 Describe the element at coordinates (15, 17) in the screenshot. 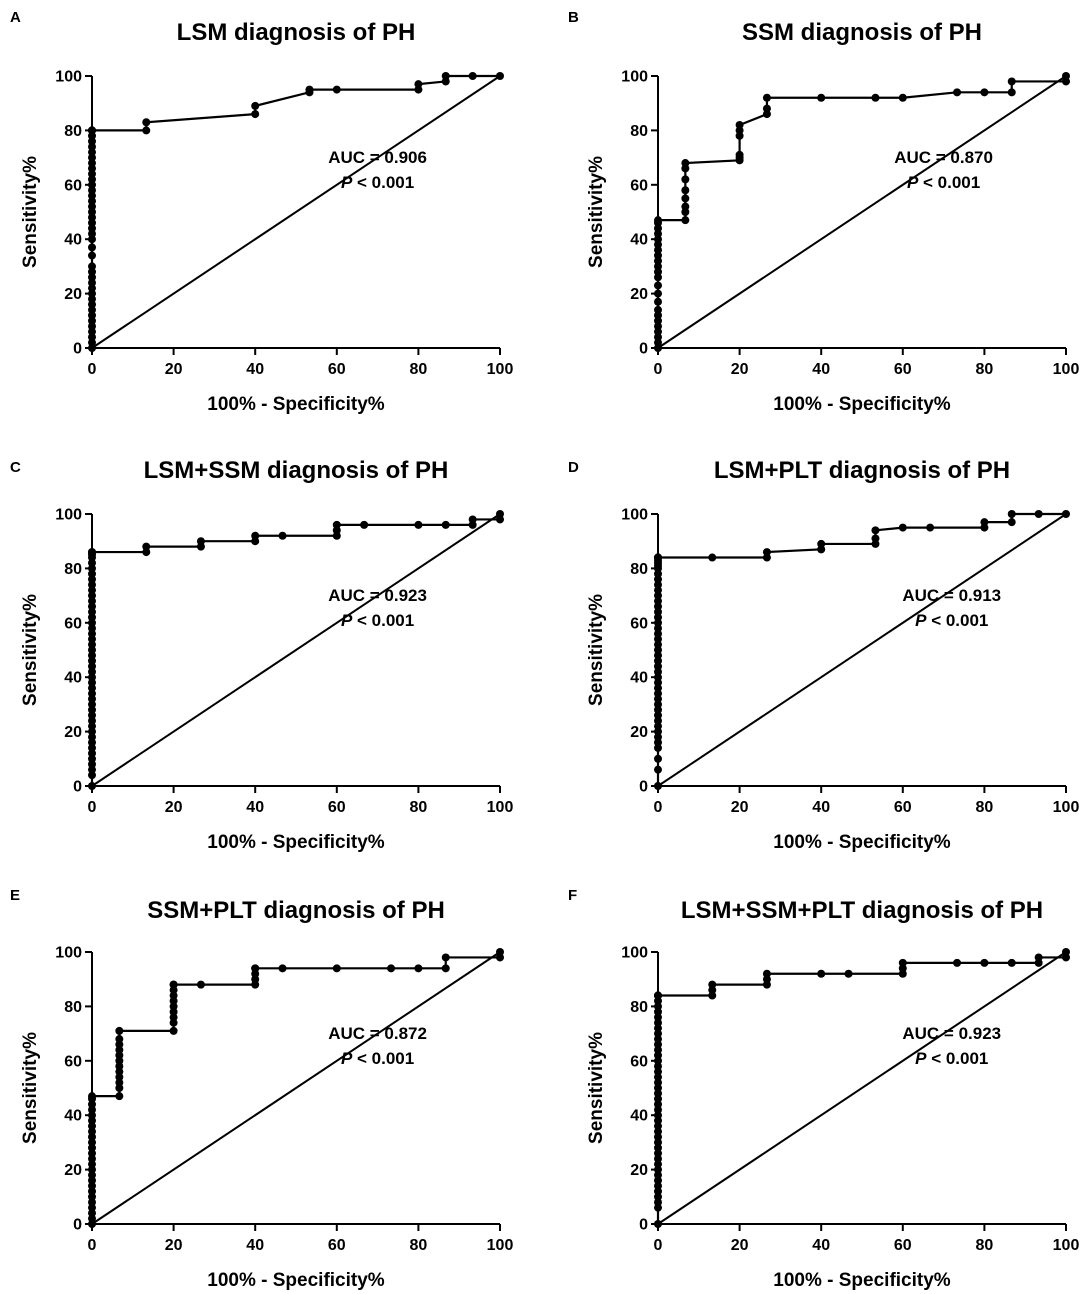

I see `panel-letter: A` at that location.